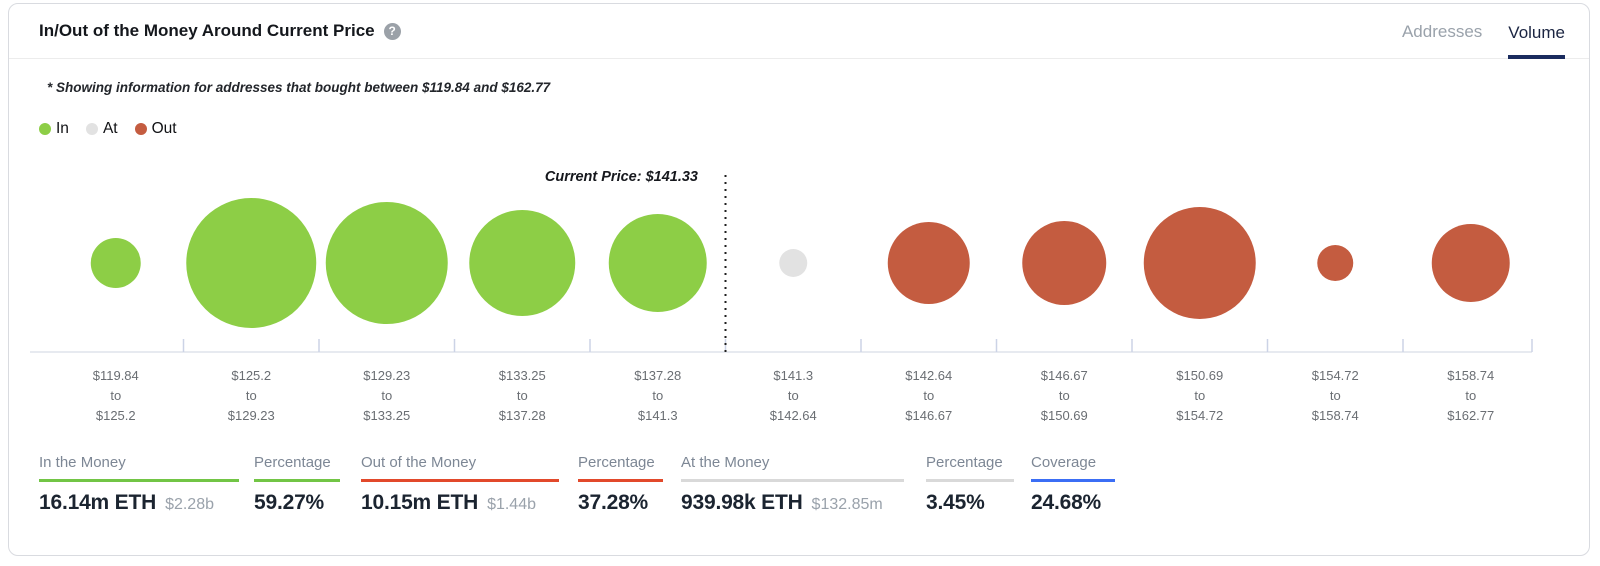 This screenshot has width=1600, height=566. Describe the element at coordinates (621, 177) in the screenshot. I see `current-price-label: Current Price: $141.33` at that location.